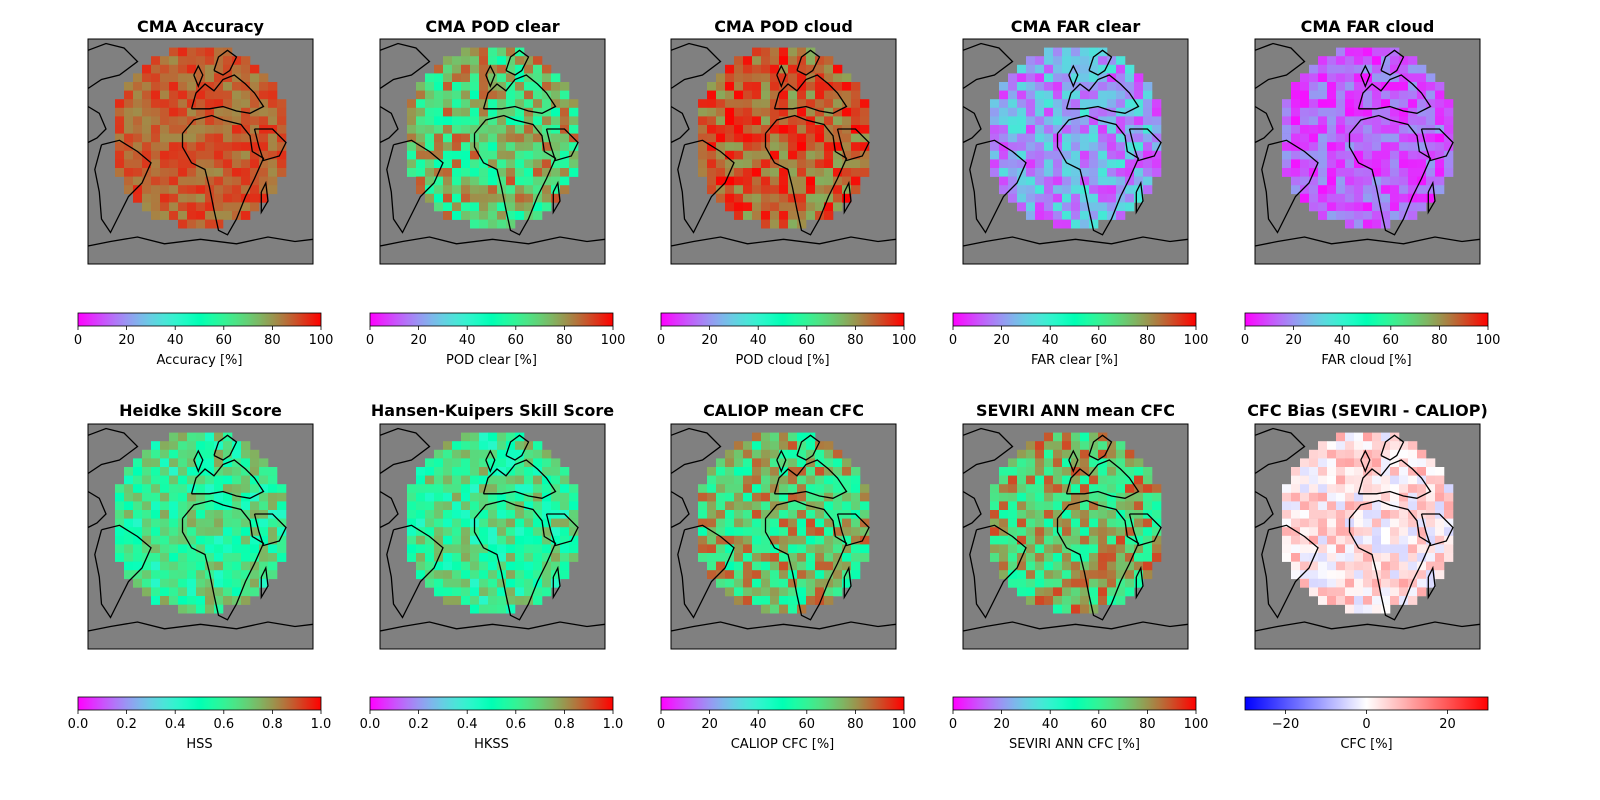 Image resolution: width=1600 pixels, height=800 pixels. What do you see at coordinates (1075, 536) in the screenshot?
I see `map-frame` at bounding box center [1075, 536].